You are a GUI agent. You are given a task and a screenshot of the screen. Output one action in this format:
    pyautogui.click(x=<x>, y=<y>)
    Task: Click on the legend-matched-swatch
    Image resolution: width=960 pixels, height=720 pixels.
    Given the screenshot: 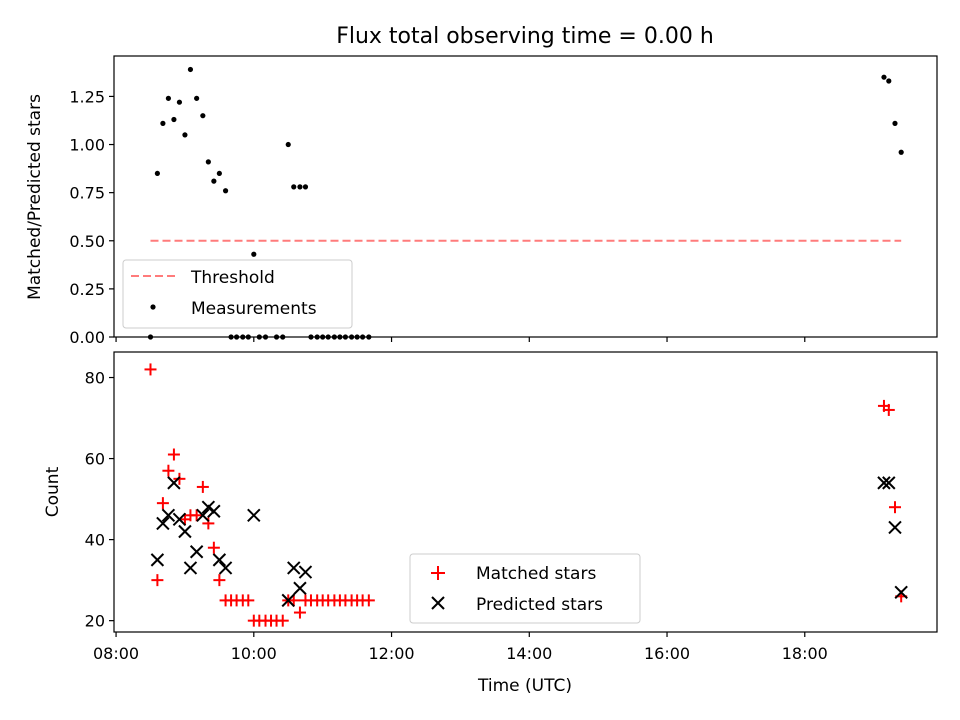 What is the action you would take?
    pyautogui.click(x=438, y=573)
    